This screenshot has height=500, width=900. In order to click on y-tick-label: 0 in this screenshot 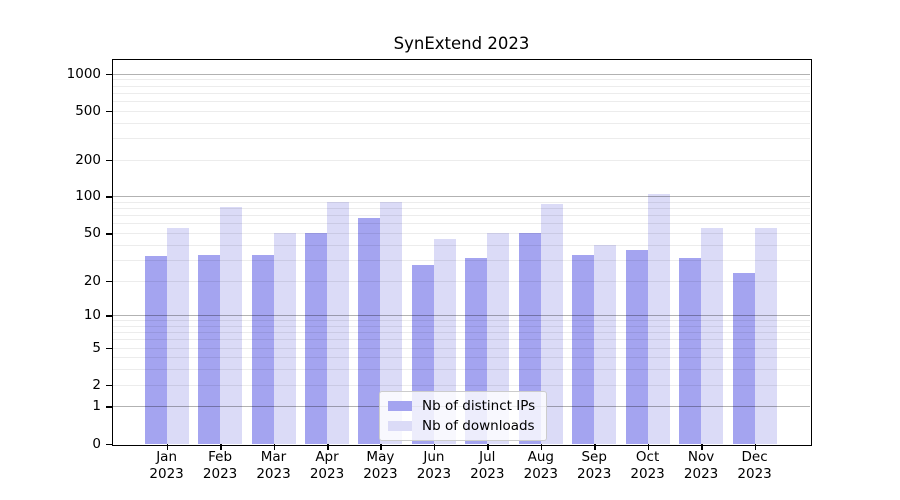, I will do `click(96, 443)`.